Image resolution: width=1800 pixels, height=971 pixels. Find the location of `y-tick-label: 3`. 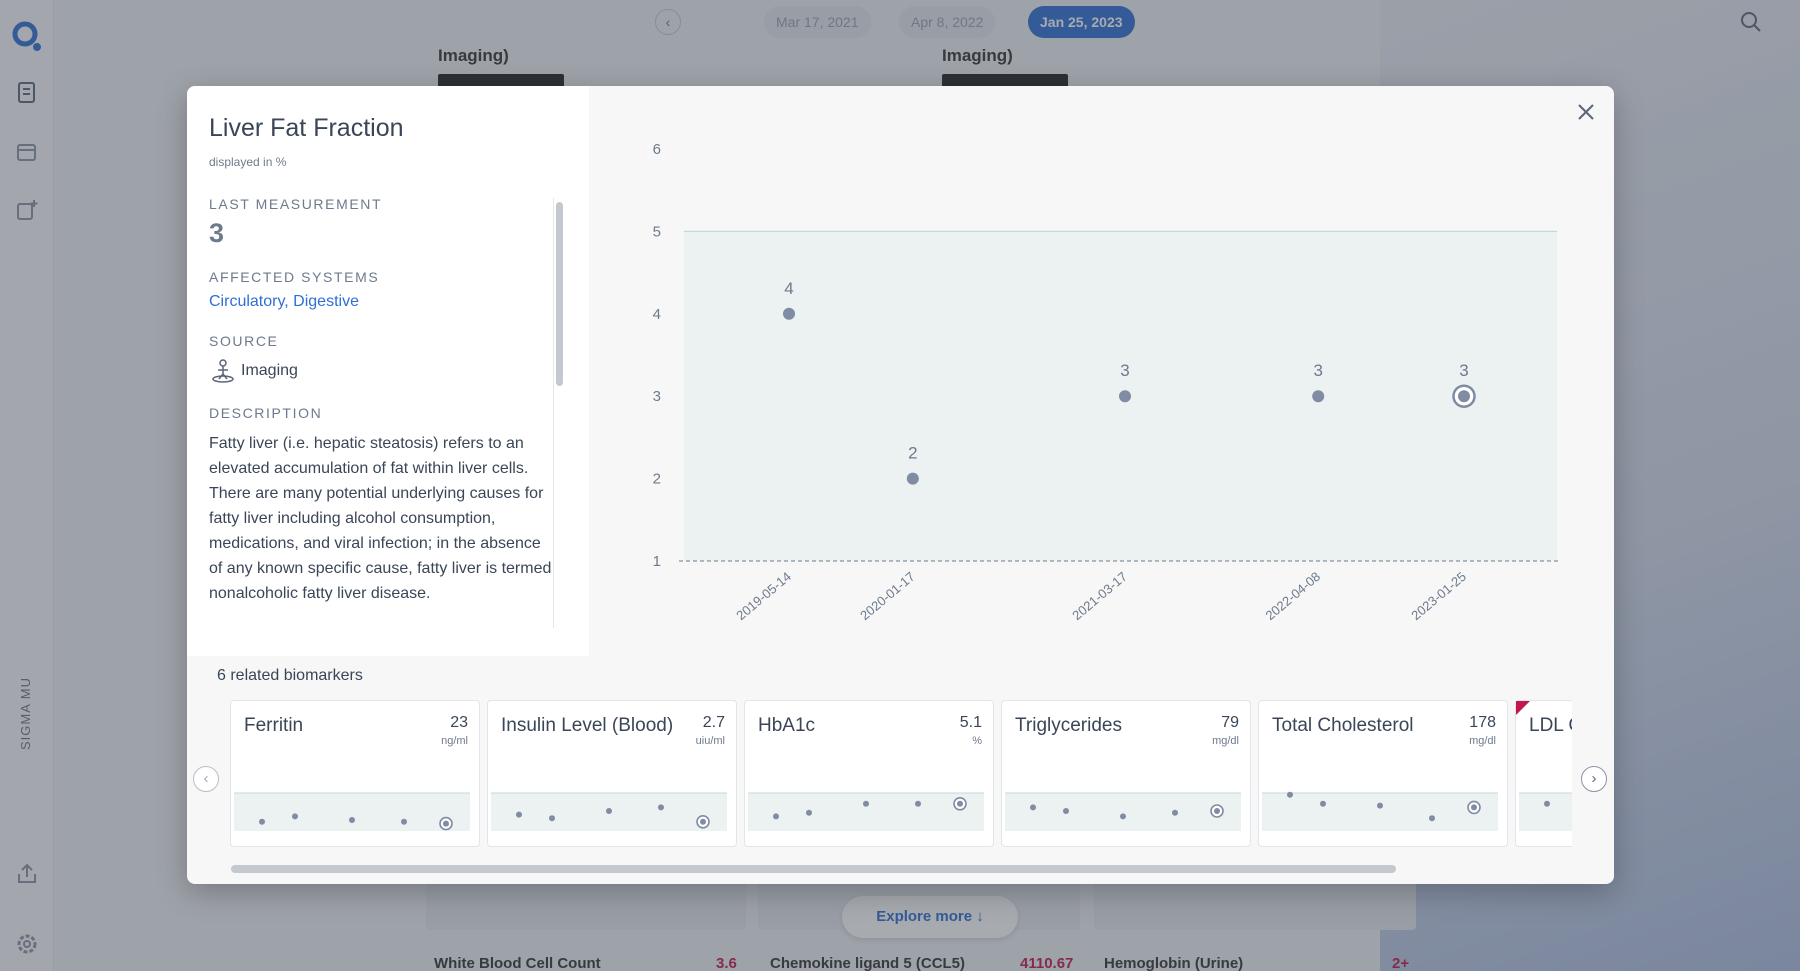

y-tick-label: 3 is located at coordinates (657, 396).